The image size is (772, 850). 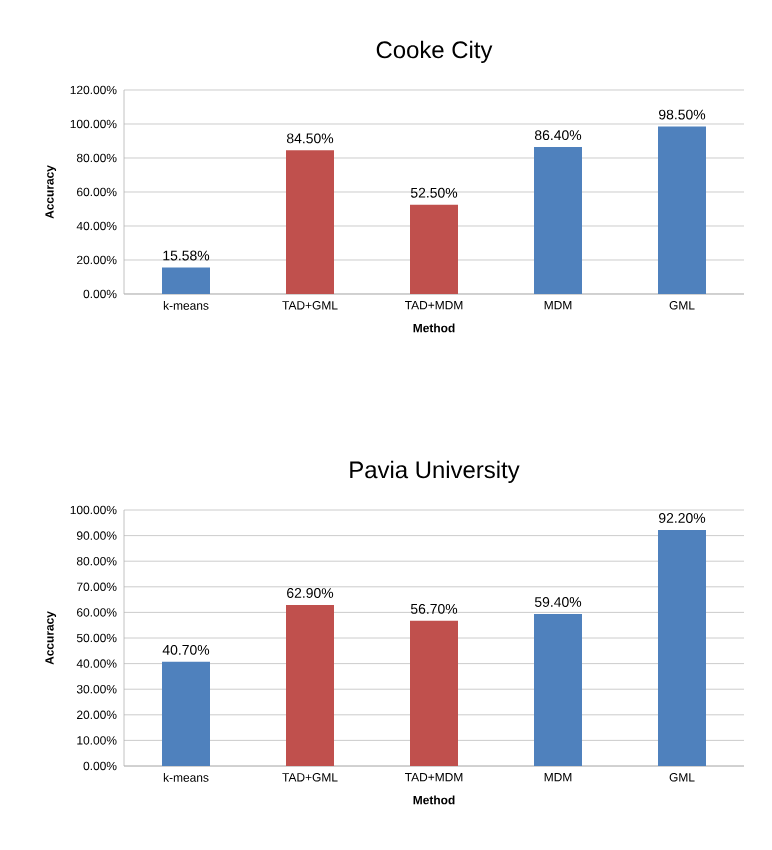 What do you see at coordinates (435, 472) in the screenshot?
I see `chart-title: Pavia University` at bounding box center [435, 472].